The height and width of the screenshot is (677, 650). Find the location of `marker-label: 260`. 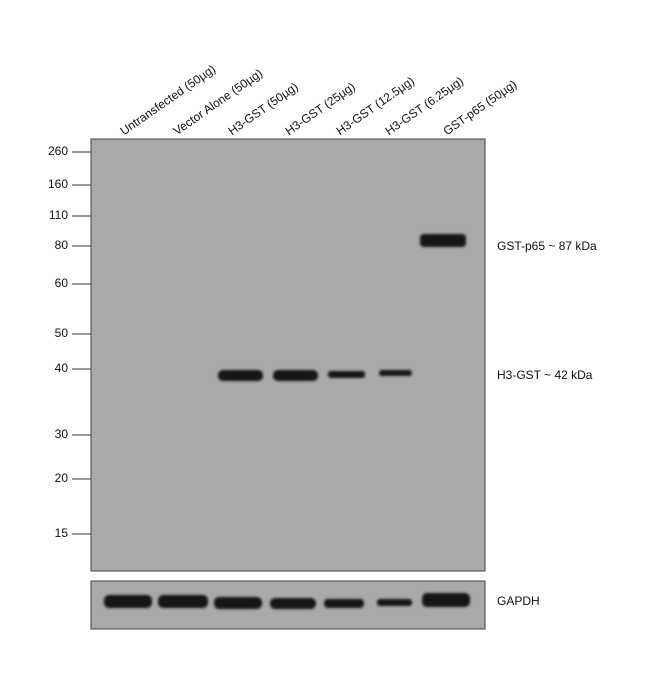

marker-label: 260 is located at coordinates (58, 151).